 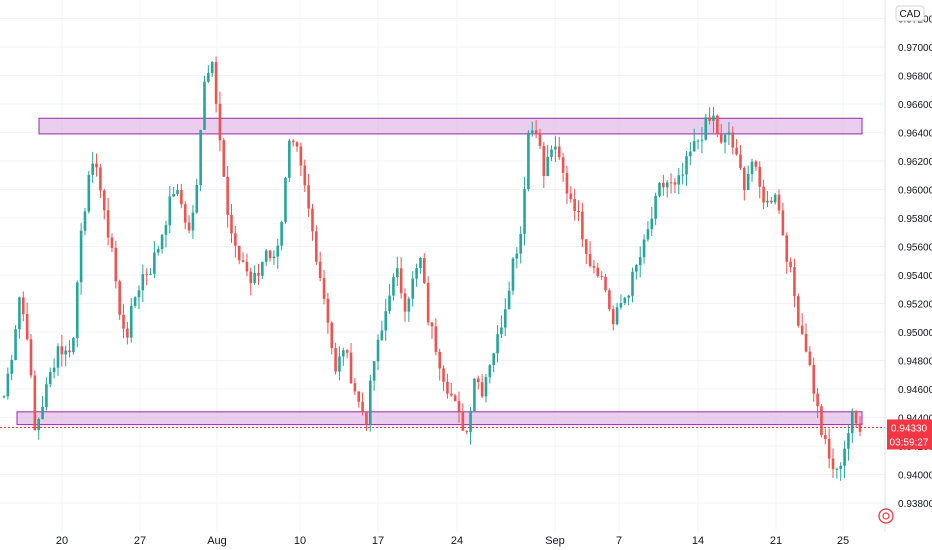 I want to click on time-axis: 20 27 Aug 10 17 24 Sep 7 14 21 25, so click(x=452, y=541).